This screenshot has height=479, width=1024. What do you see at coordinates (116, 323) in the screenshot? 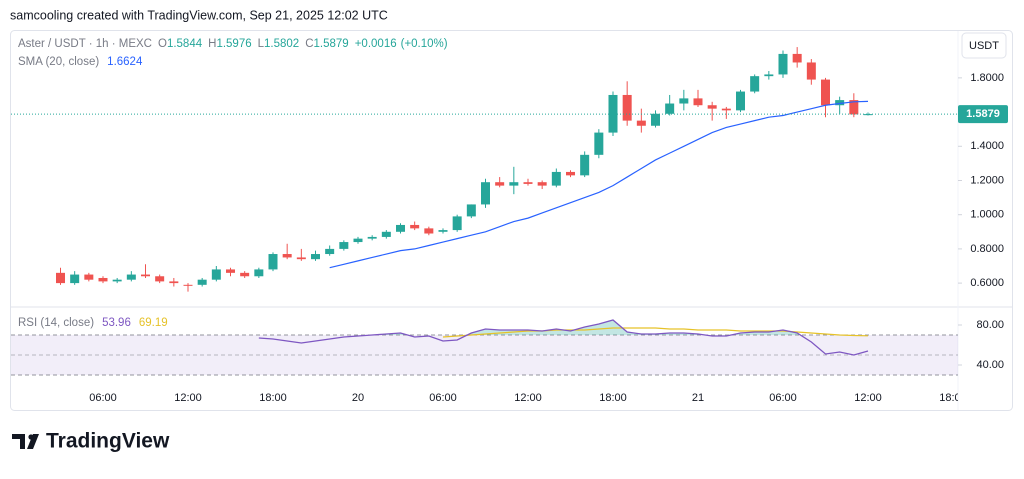
I see `legend-item: 53.96` at bounding box center [116, 323].